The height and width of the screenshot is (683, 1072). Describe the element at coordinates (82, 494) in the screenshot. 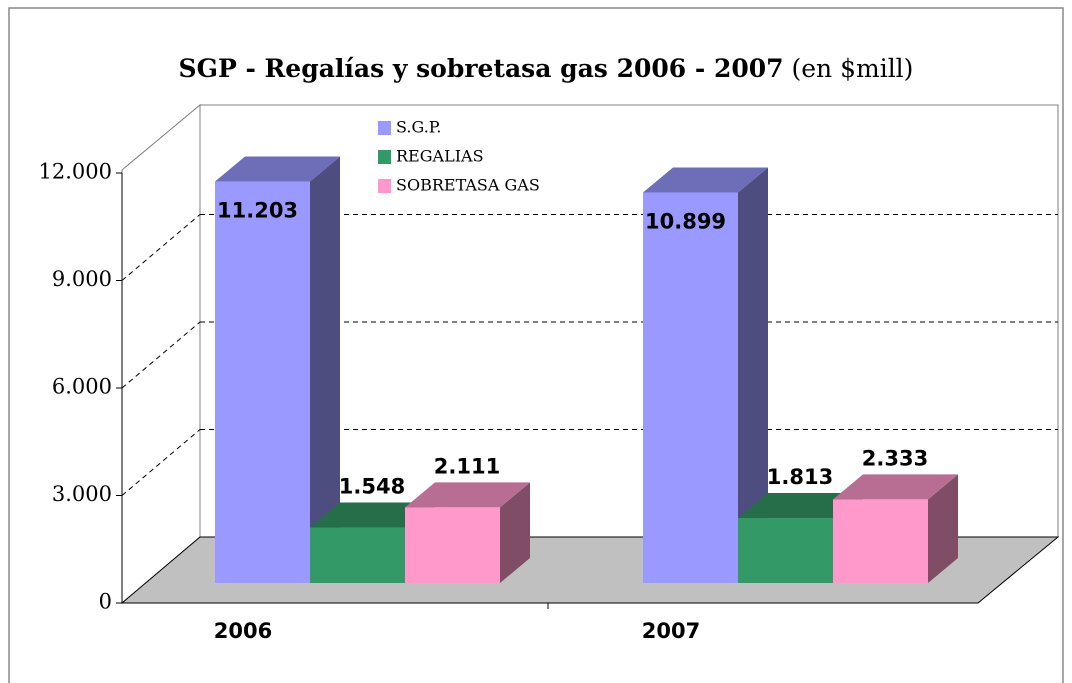

I see `y-tick-label: 3.000` at that location.